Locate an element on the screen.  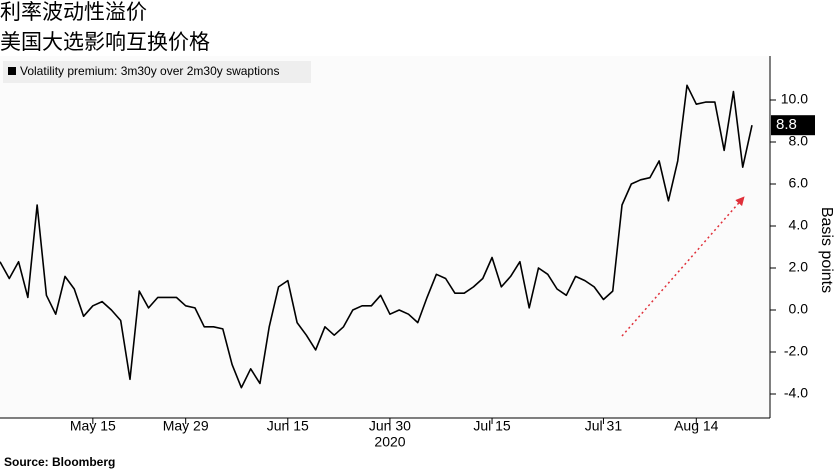
x-tick-label: May 15 is located at coordinates (93, 426).